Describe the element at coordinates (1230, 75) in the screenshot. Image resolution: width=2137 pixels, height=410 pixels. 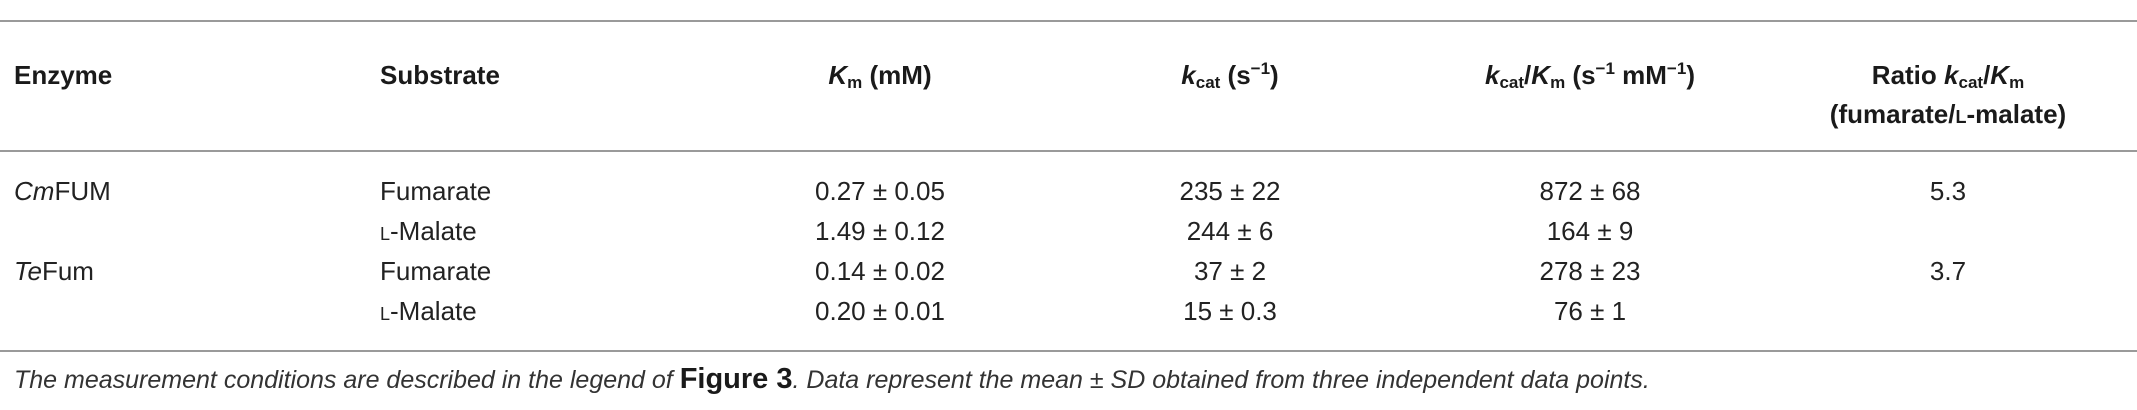
I see `header-kcat: kcat (s−1)` at that location.